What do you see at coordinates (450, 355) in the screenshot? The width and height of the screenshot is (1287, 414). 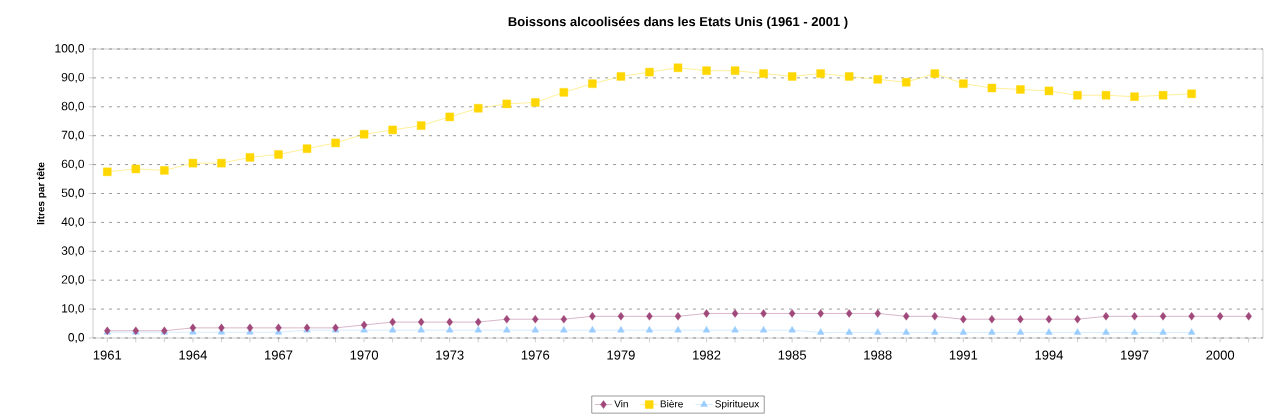 I see `x-tick-label: 1973` at bounding box center [450, 355].